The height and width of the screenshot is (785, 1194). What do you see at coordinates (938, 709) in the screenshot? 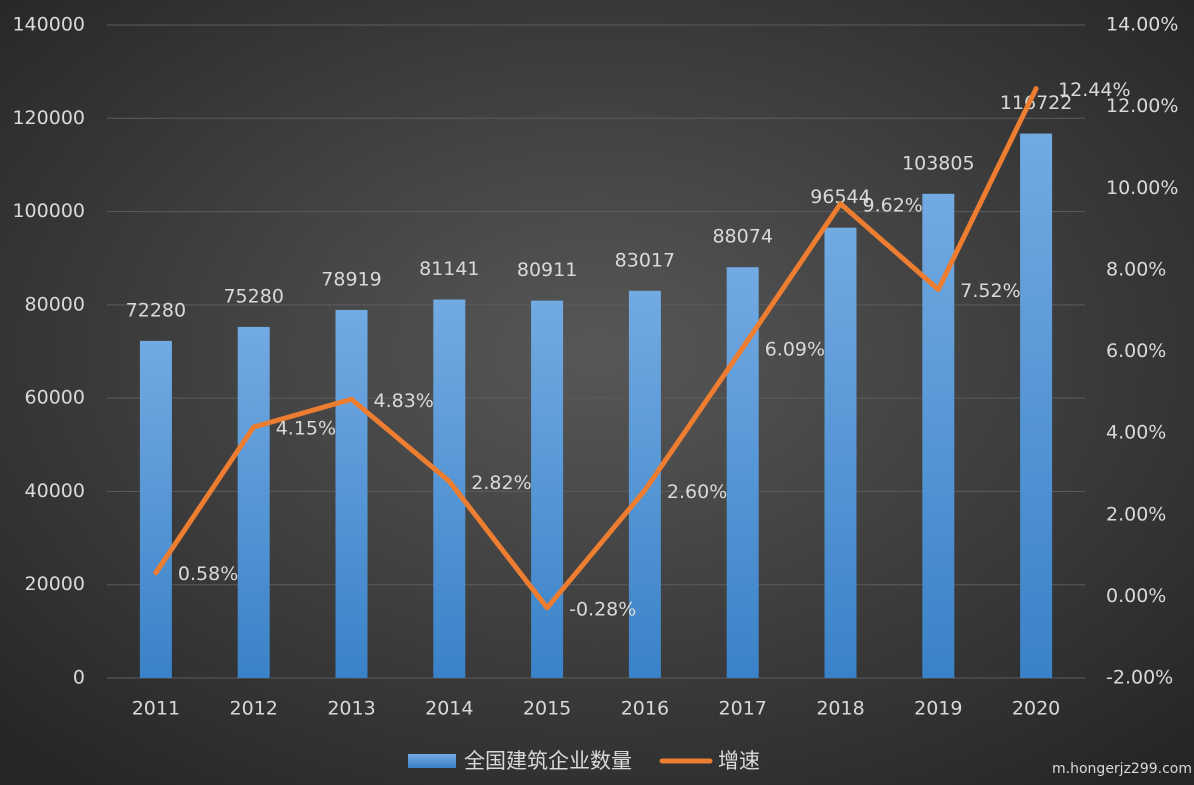
I see `x-tick-label: 2019` at bounding box center [938, 709].